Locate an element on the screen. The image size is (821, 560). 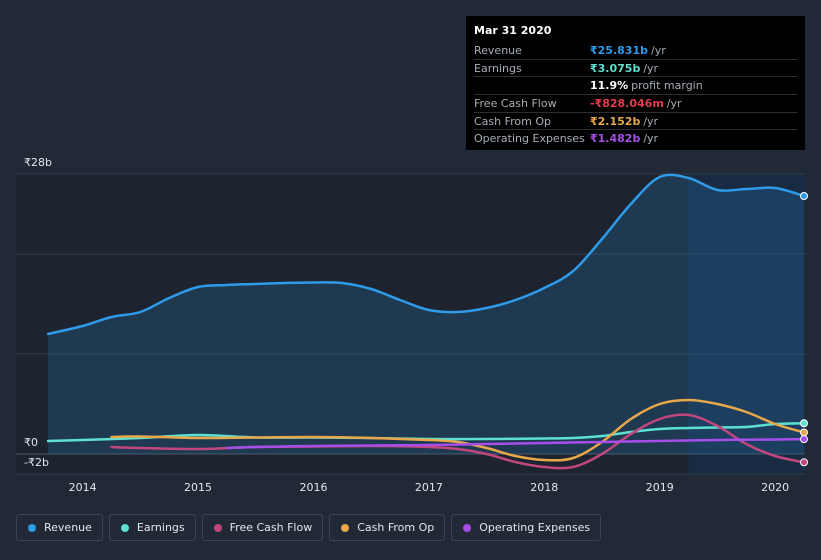
tooltip-row: Cash From Op ₹2.152b/yr is located at coordinates (635, 120).